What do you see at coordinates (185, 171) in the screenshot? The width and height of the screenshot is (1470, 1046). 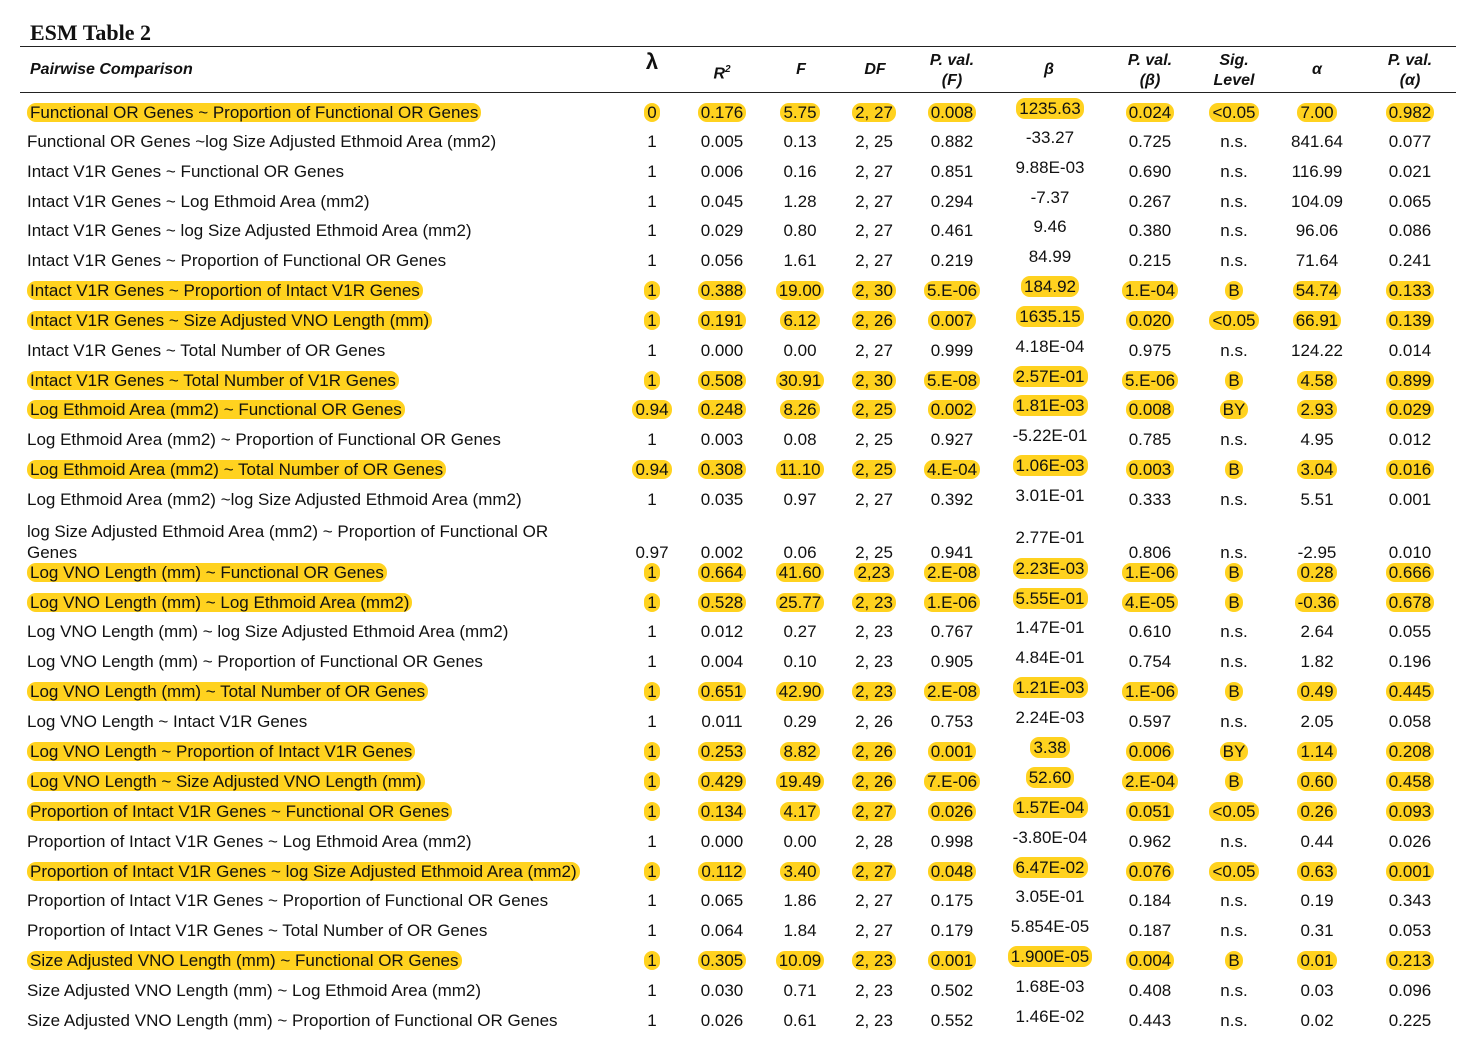 I see `cell-comparison: Intact V1R Genes ~ Functional OR Genes` at bounding box center [185, 171].